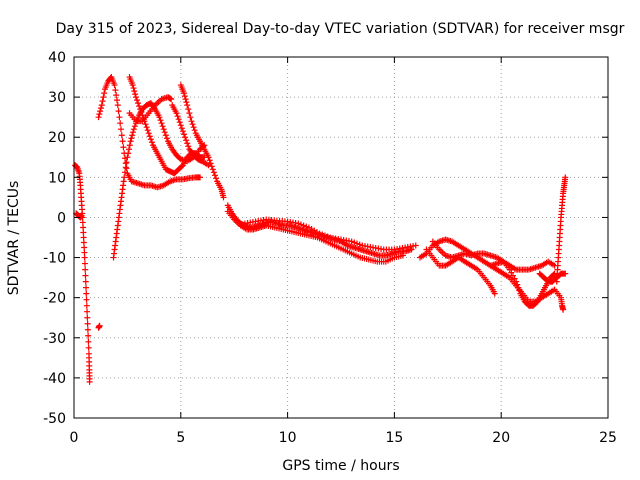 The image size is (640, 480). What do you see at coordinates (74, 438) in the screenshot?
I see `x-tick-label: 0` at bounding box center [74, 438].